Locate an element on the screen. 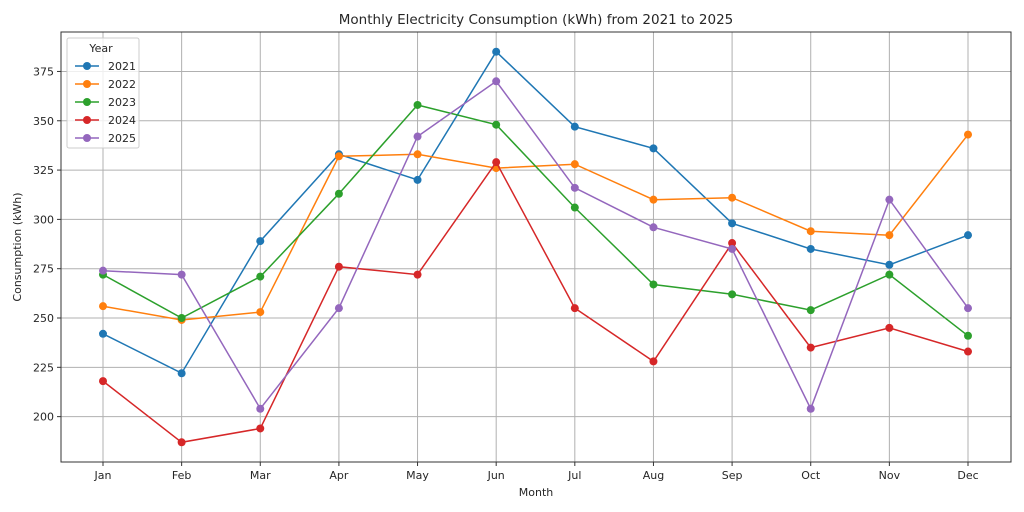 The height and width of the screenshot is (512, 1024). y-tick-label: 250 is located at coordinates (43, 318).